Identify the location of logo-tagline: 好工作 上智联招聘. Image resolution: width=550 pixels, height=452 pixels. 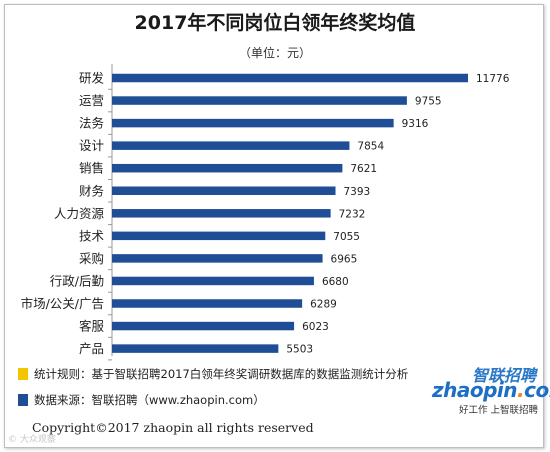
(498, 410).